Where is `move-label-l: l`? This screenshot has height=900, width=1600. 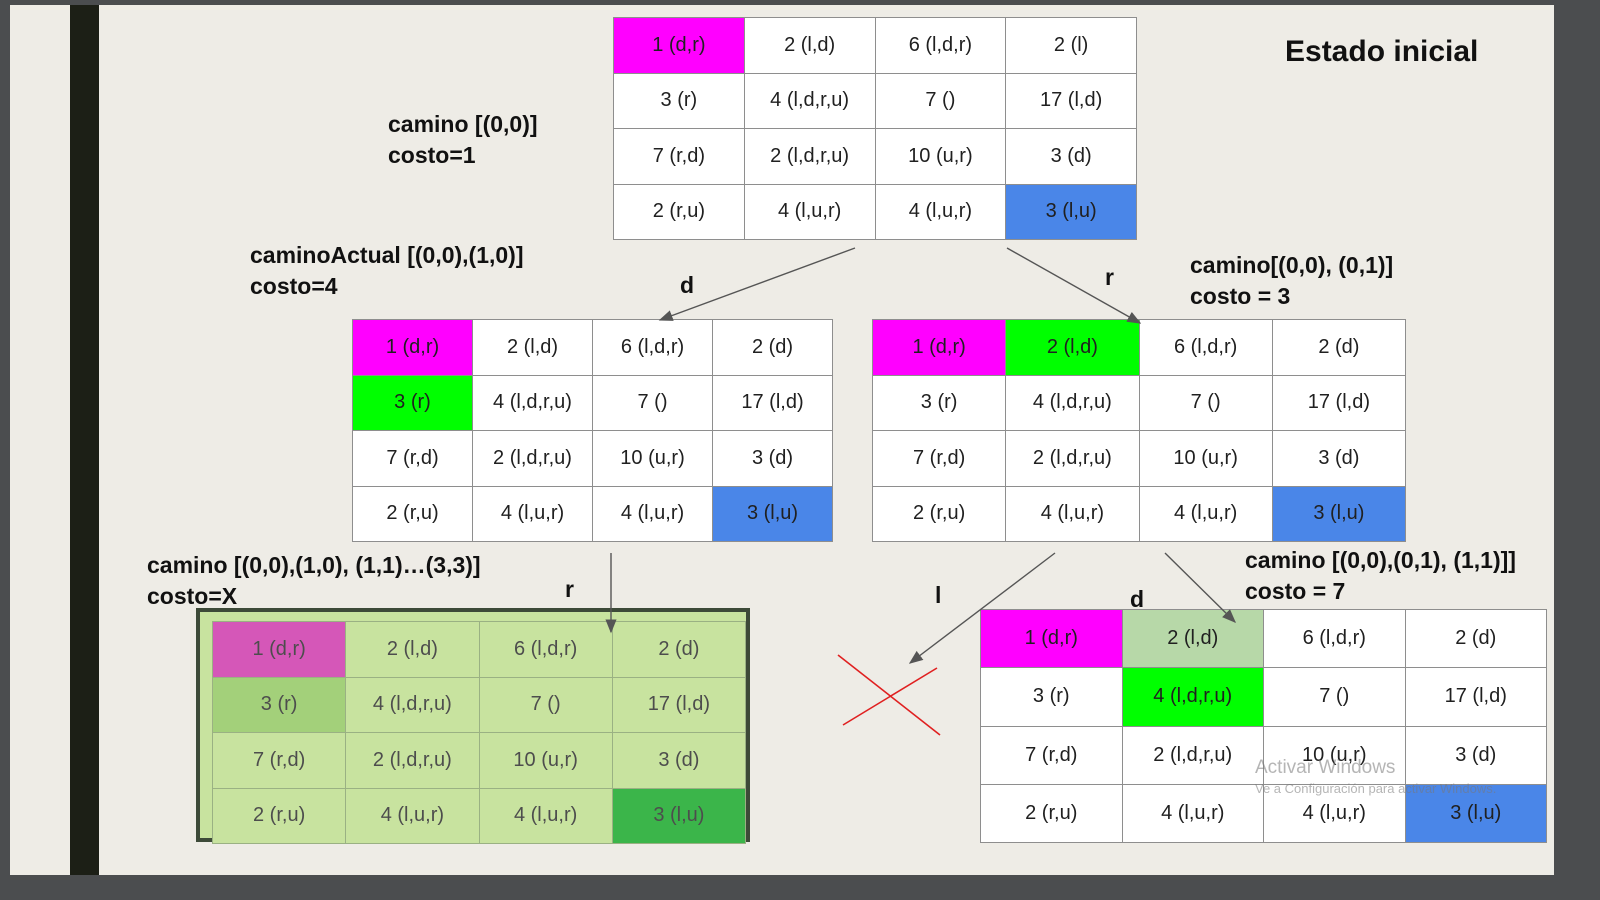
move-label-l: l is located at coordinates (938, 595).